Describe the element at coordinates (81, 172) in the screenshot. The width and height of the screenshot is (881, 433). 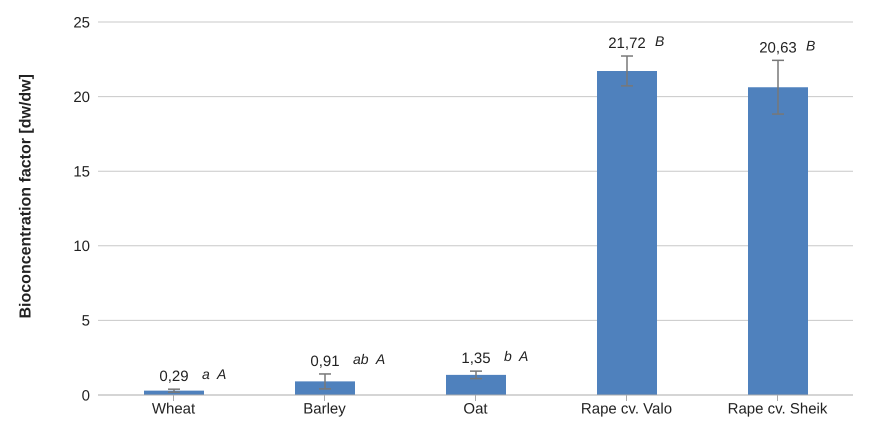
I see `y-tick-label: 15` at that location.